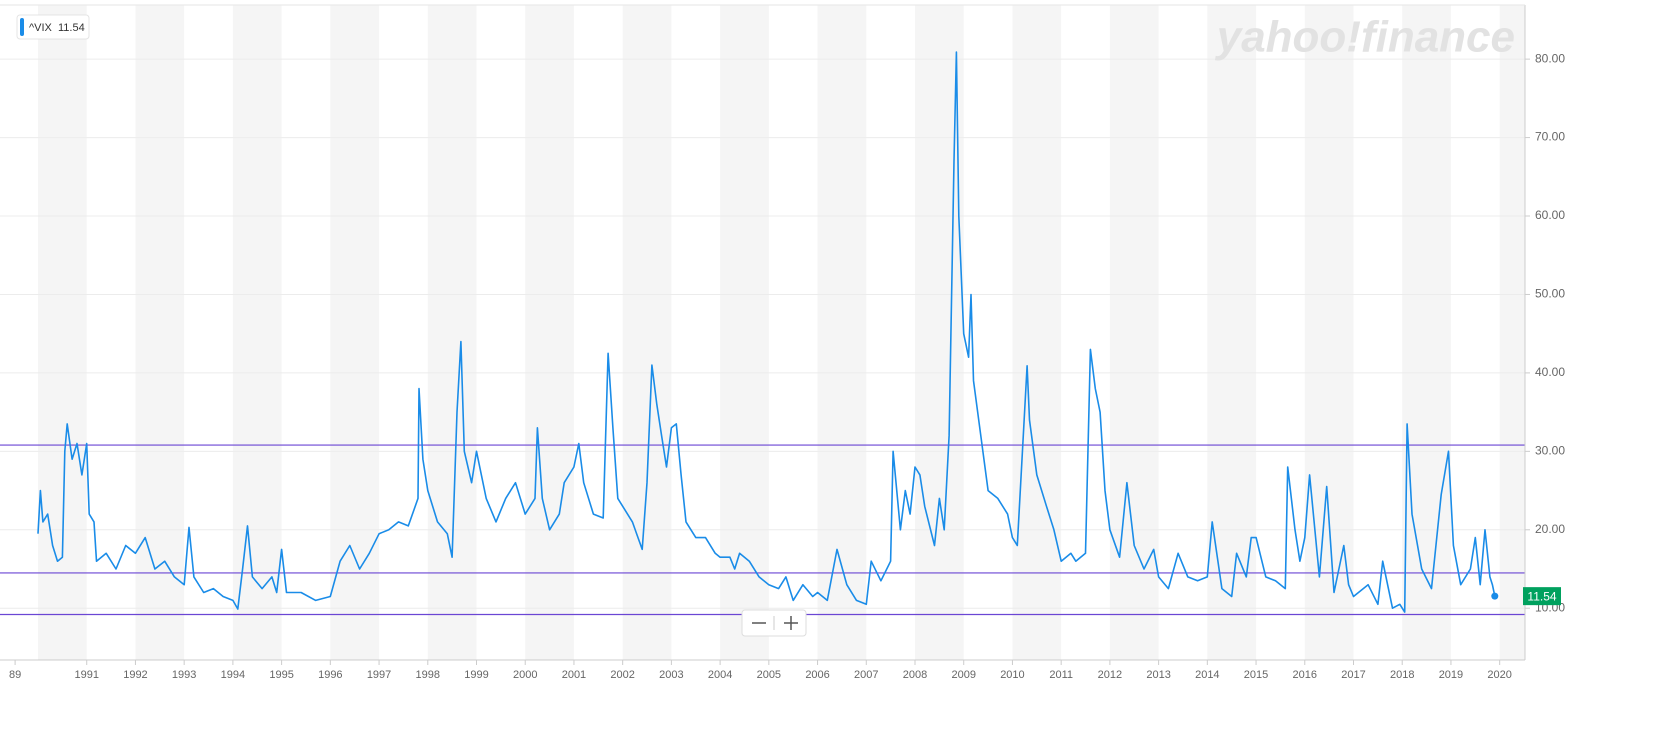  Describe the element at coordinates (525, 675) in the screenshot. I see `x-tick-label: 2000` at that location.